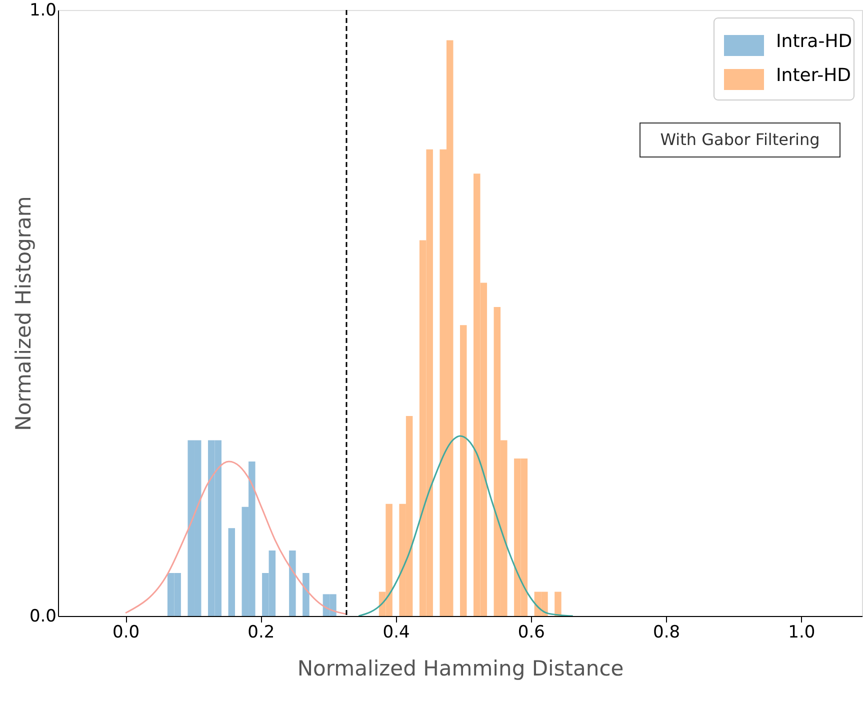  I want to click on x-tick-label: 0.6, so click(531, 632).